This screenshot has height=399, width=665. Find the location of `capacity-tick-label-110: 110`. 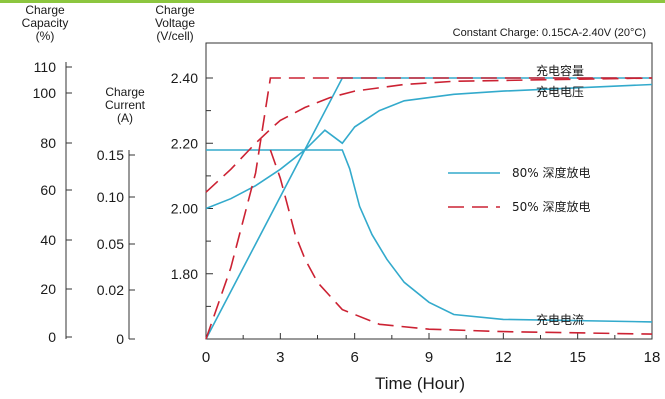

capacity-tick-label-110: 110 is located at coordinates (45, 67).